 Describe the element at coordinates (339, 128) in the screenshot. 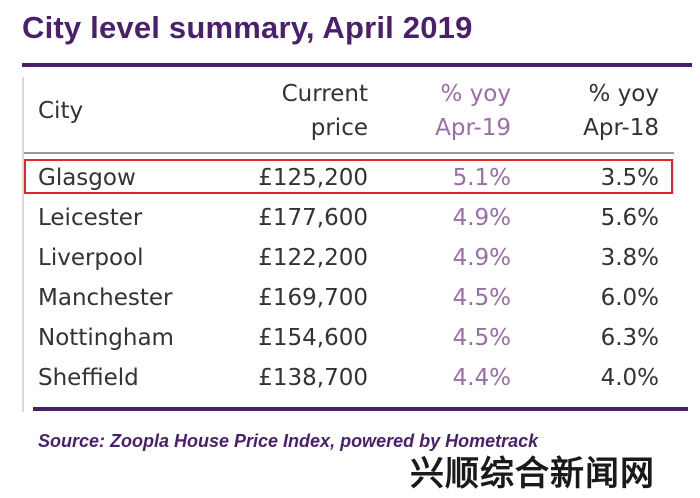

I see `header-current-line2: price` at that location.